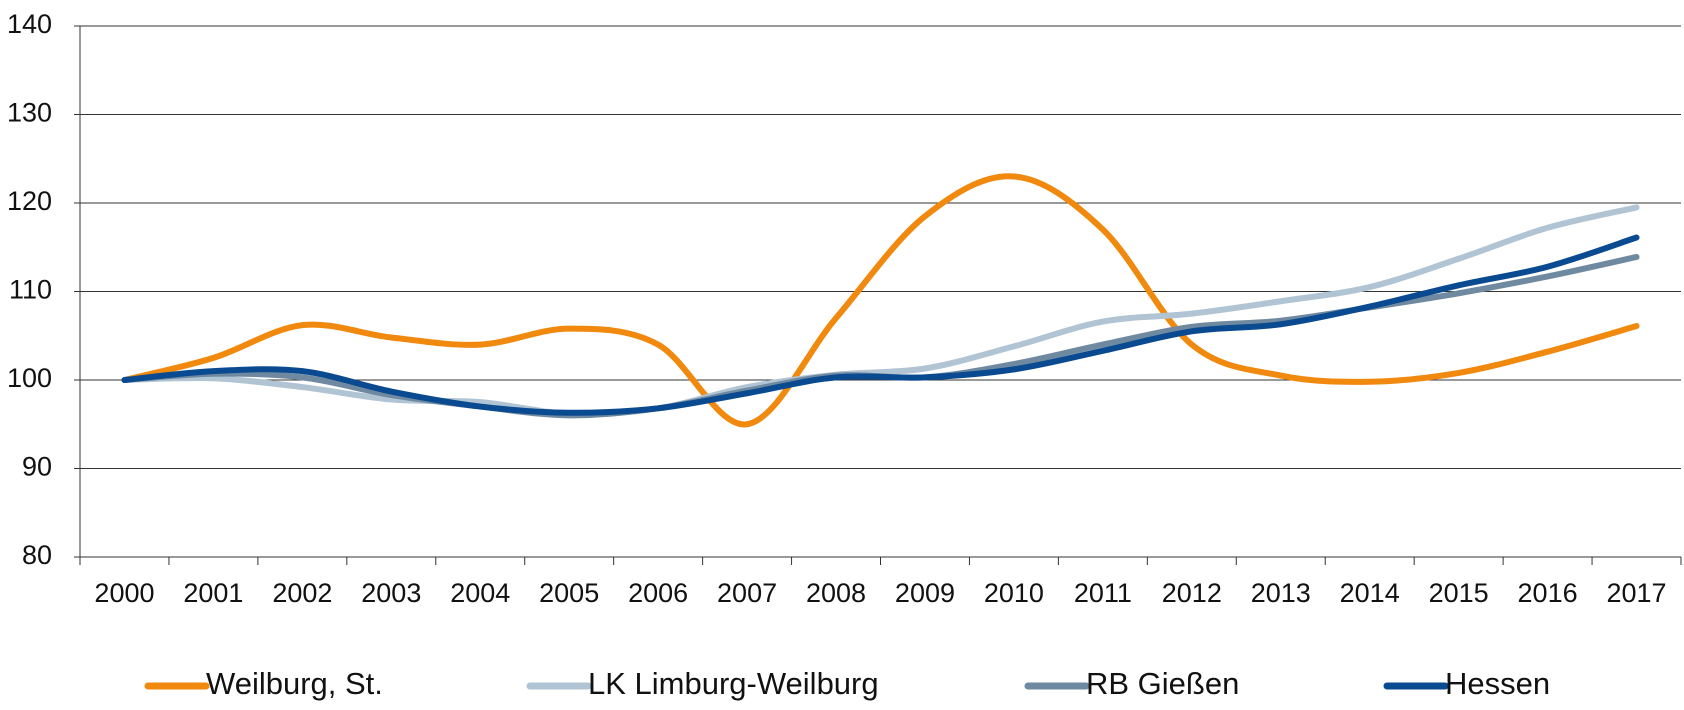 The width and height of the screenshot is (1684, 710). I want to click on x-tick-label: 2001, so click(213, 593).